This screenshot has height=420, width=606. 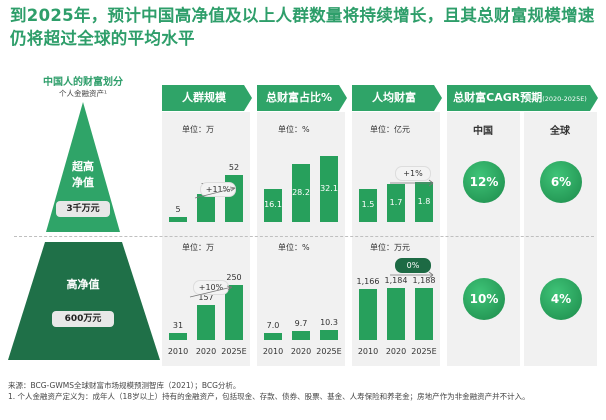 What do you see at coordinates (301, 351) in the screenshot?
I see `x-tick-4-1: 2020` at bounding box center [301, 351].